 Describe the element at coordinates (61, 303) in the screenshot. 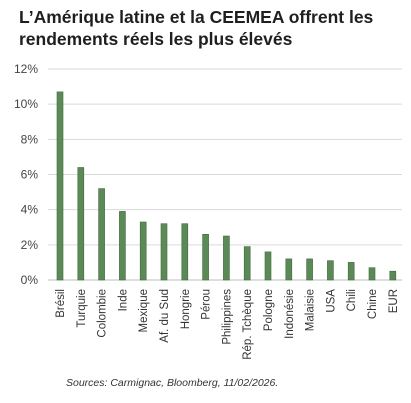

I see `x-tick-label: Brésil` at that location.